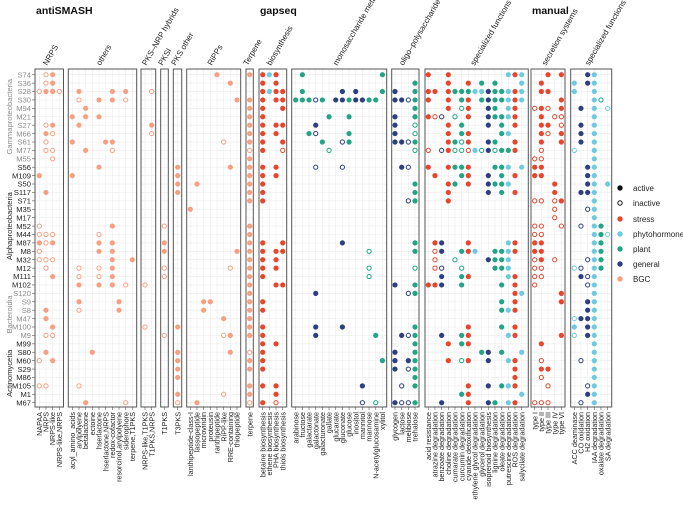 The height and width of the screenshot is (508, 683). I want to click on dot-M21-acyl-amino-acids-active, so click(72, 117).